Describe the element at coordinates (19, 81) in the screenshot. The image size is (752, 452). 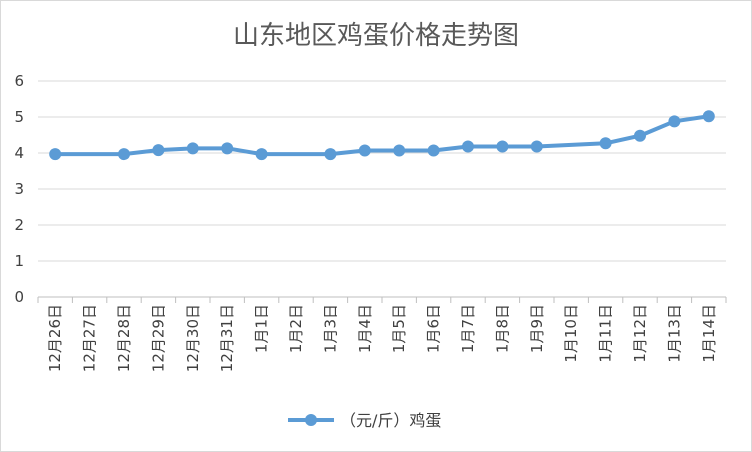
I see `y-tick-label: 6` at that location.